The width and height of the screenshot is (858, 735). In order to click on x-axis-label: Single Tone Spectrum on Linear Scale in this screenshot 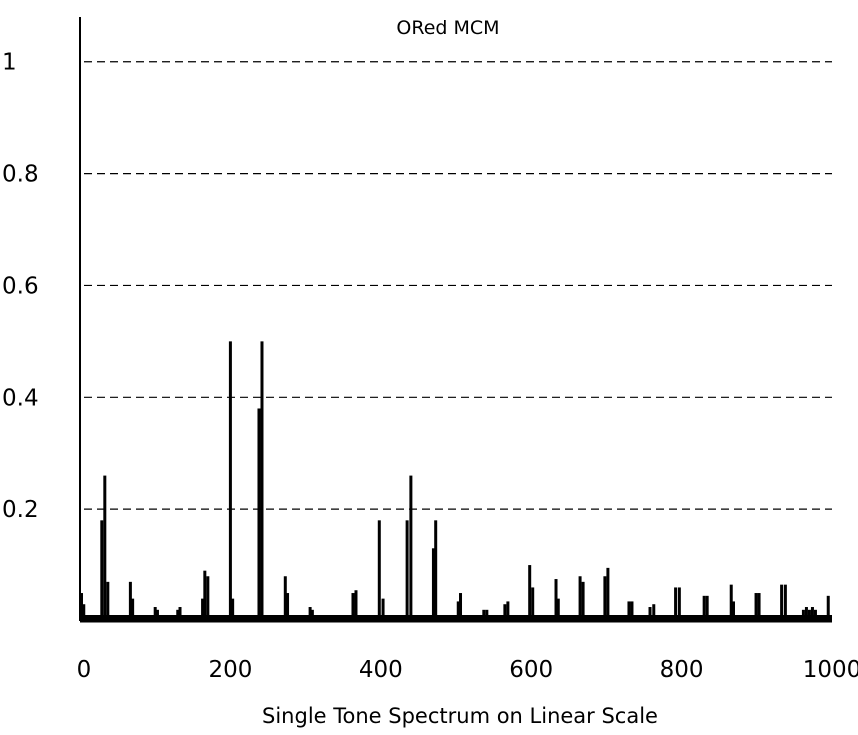, I will do `click(460, 716)`.